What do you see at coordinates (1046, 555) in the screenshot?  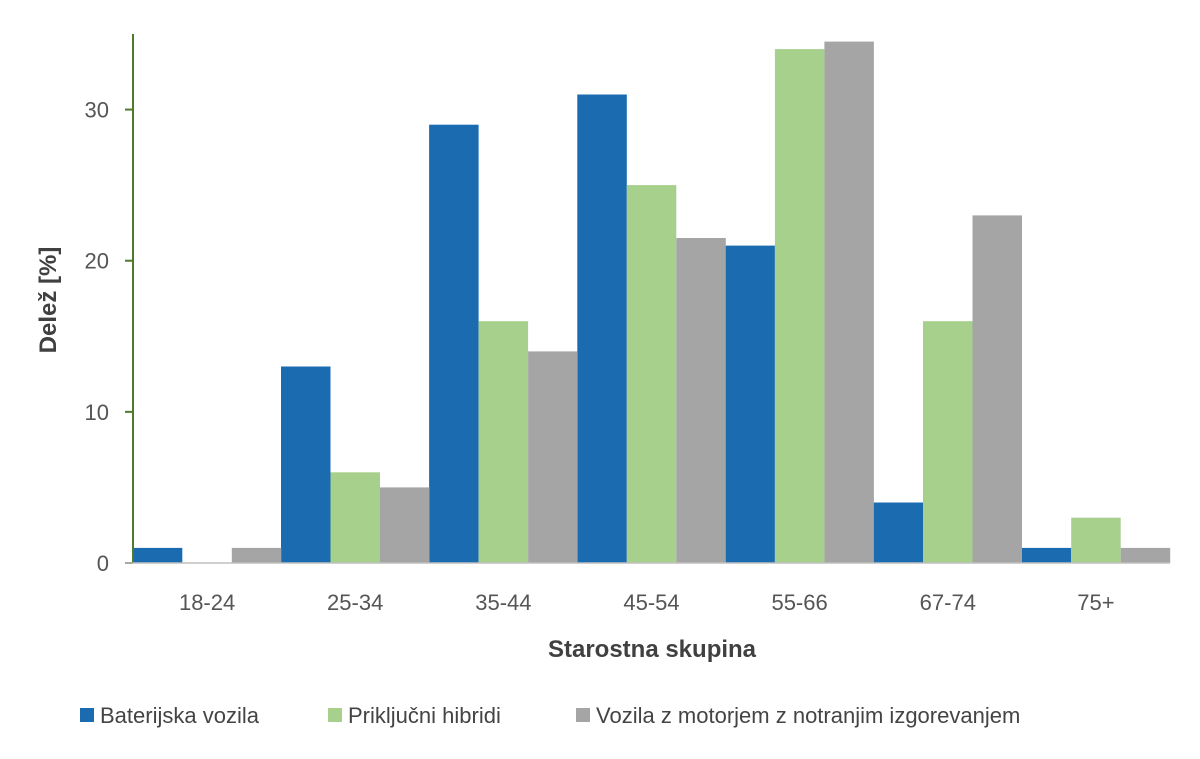 I see `bar-75+-series-1` at bounding box center [1046, 555].